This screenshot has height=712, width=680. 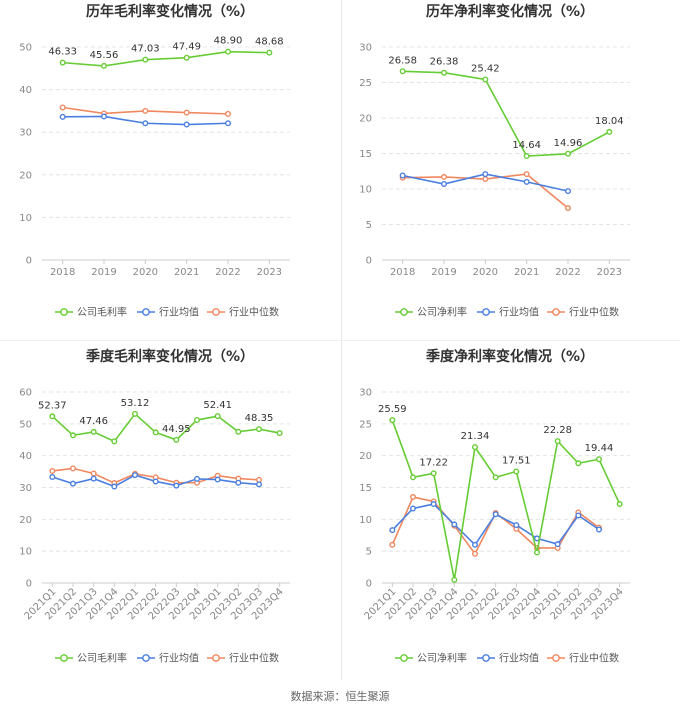 I want to click on data-label: 26.38, so click(x=444, y=62).